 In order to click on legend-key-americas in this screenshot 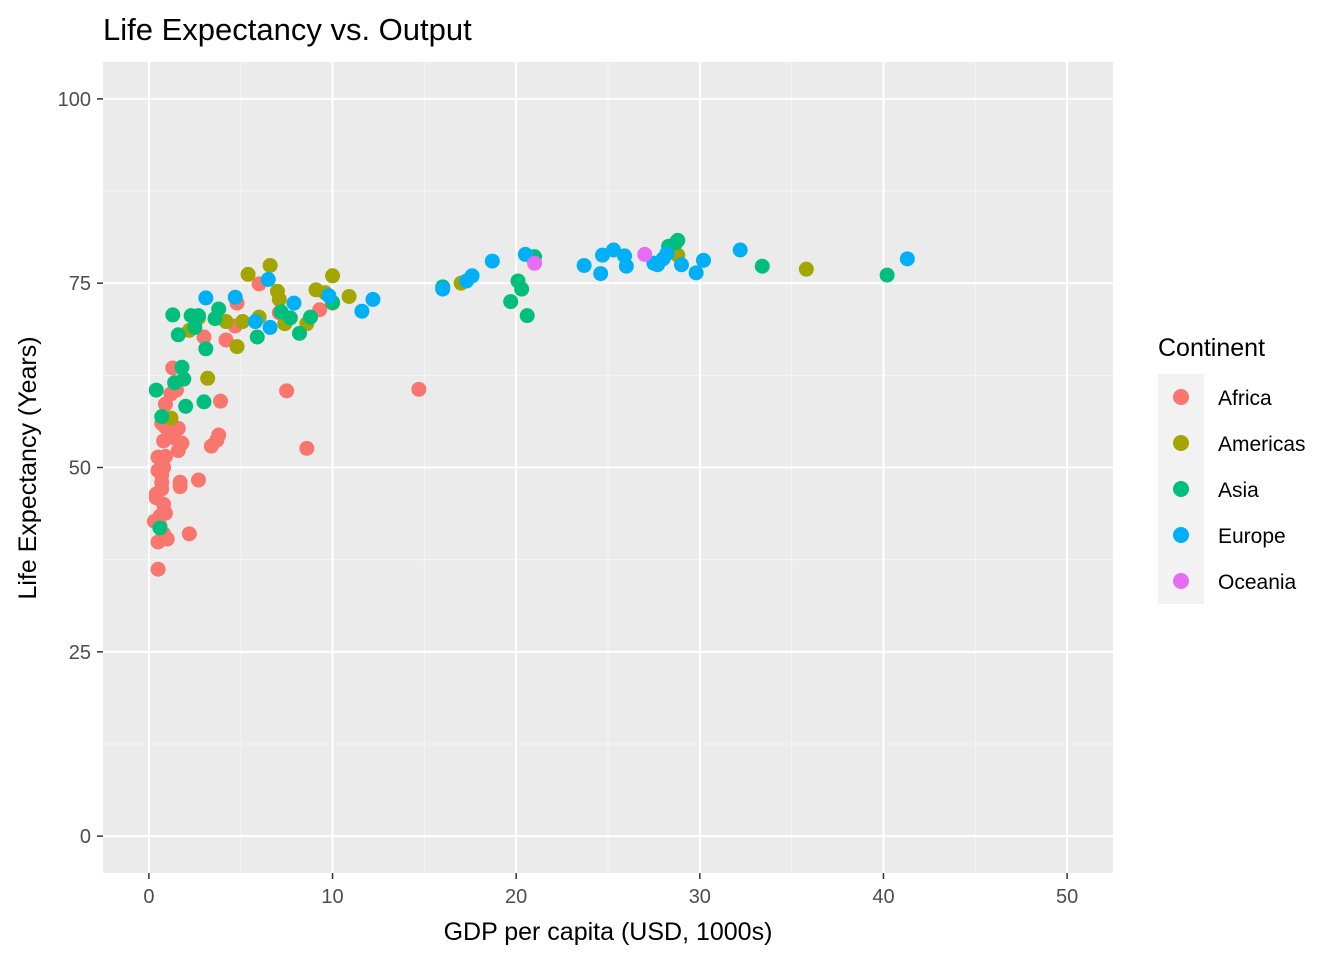, I will do `click(1181, 443)`.